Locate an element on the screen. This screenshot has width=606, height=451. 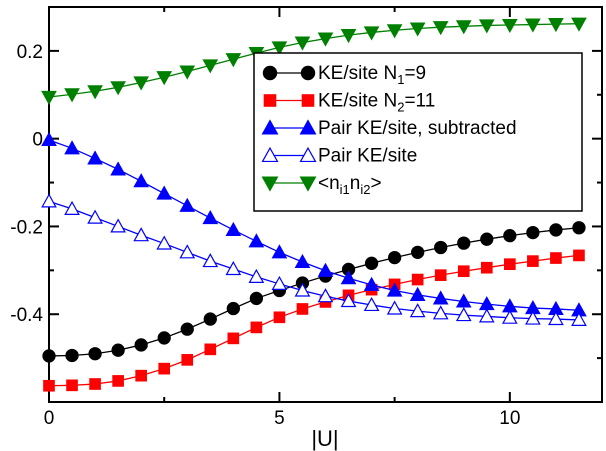
legend-entry: Pair KE/site, subtracted is located at coordinates (389, 128).